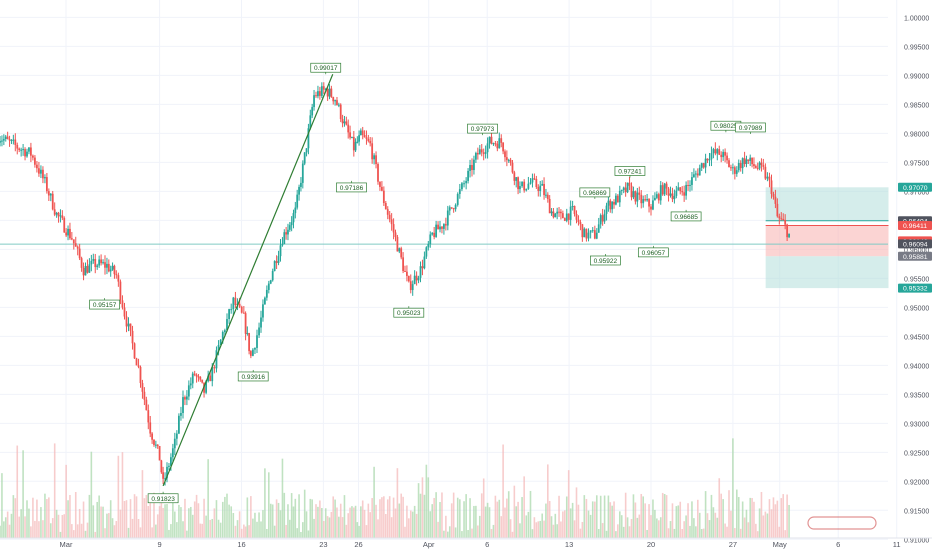  I want to click on position-tool, so click(827, 238).